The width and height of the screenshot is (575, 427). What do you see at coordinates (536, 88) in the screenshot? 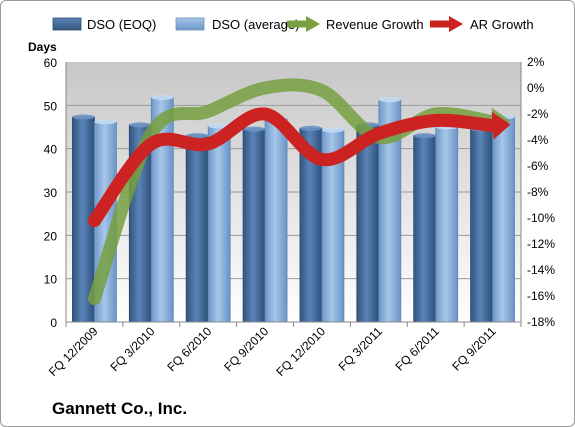
I see `y2-tick-label: 0%` at bounding box center [536, 88].